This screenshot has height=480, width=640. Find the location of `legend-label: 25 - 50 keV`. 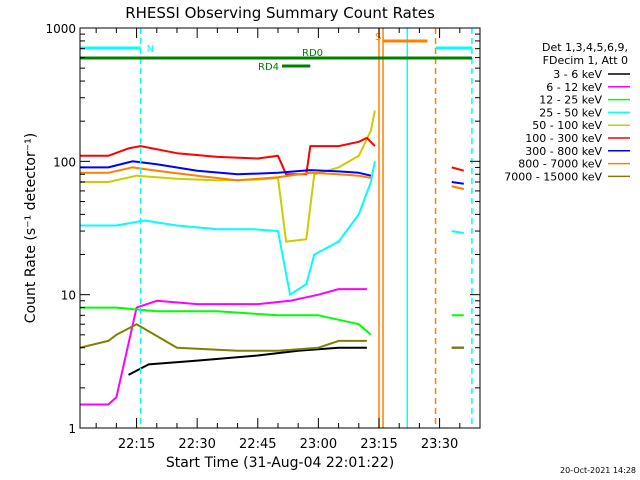

legend-label: 25 - 50 keV is located at coordinates (570, 112).